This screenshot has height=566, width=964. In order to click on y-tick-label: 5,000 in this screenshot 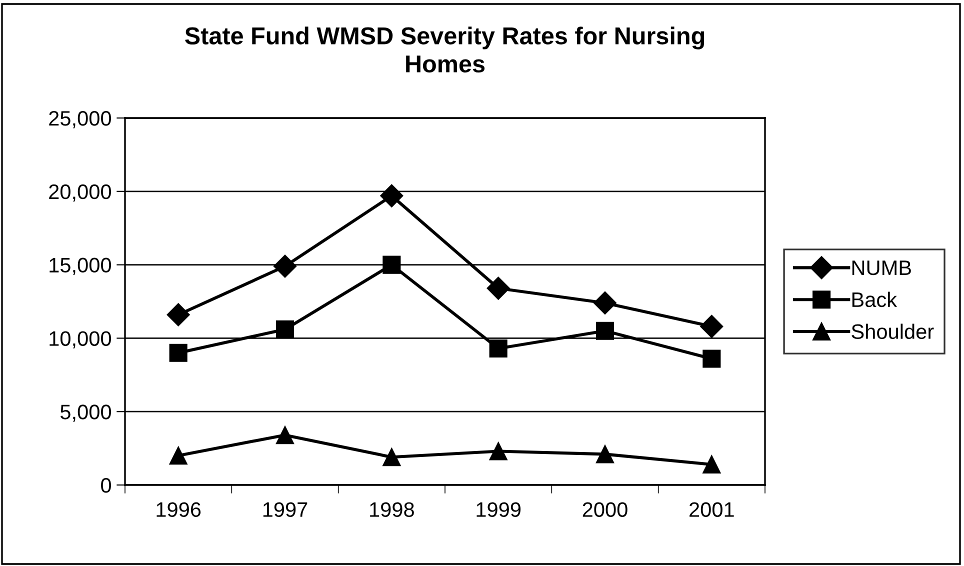, I will do `click(85, 413)`.